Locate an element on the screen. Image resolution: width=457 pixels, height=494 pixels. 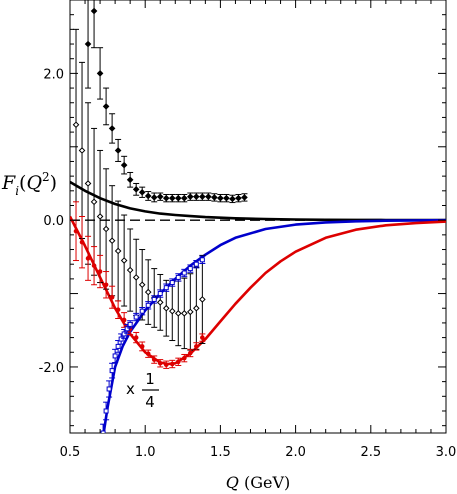
x-tick-label: 2.5 is located at coordinates (370, 452).